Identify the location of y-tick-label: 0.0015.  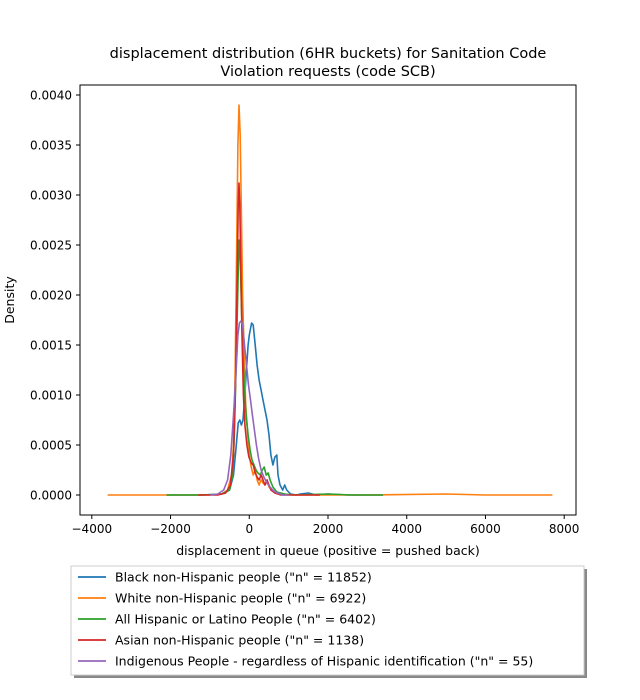
(51, 346).